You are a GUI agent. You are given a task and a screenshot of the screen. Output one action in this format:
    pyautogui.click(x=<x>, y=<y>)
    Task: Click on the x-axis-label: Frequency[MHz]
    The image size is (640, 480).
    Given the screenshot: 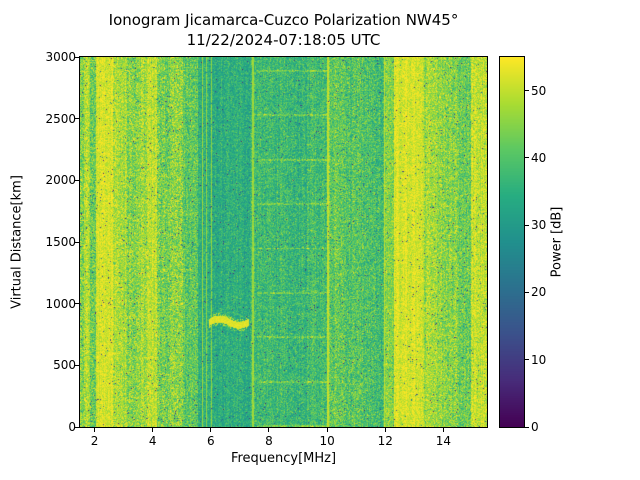 What is the action you would take?
    pyautogui.click(x=283, y=458)
    